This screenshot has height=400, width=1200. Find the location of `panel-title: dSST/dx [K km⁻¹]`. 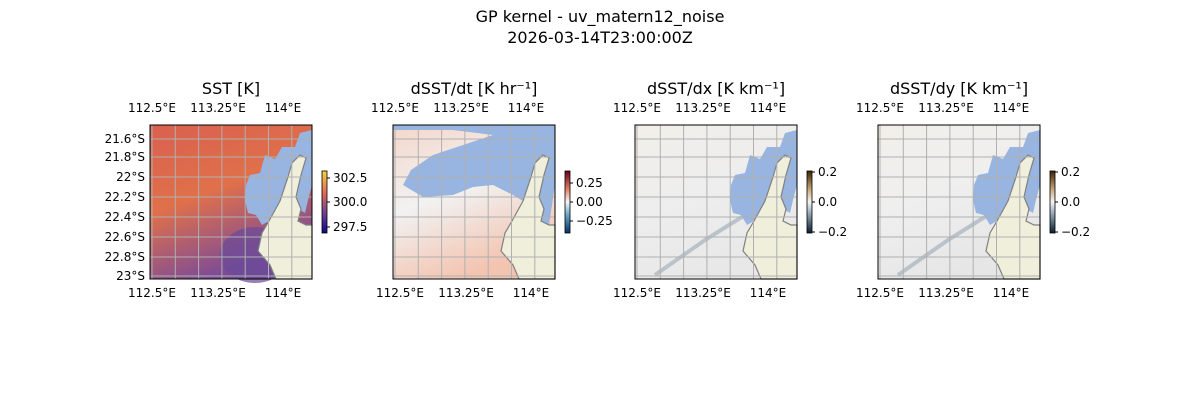

panel-title: dSST/dx [K km⁻¹] is located at coordinates (716, 88).